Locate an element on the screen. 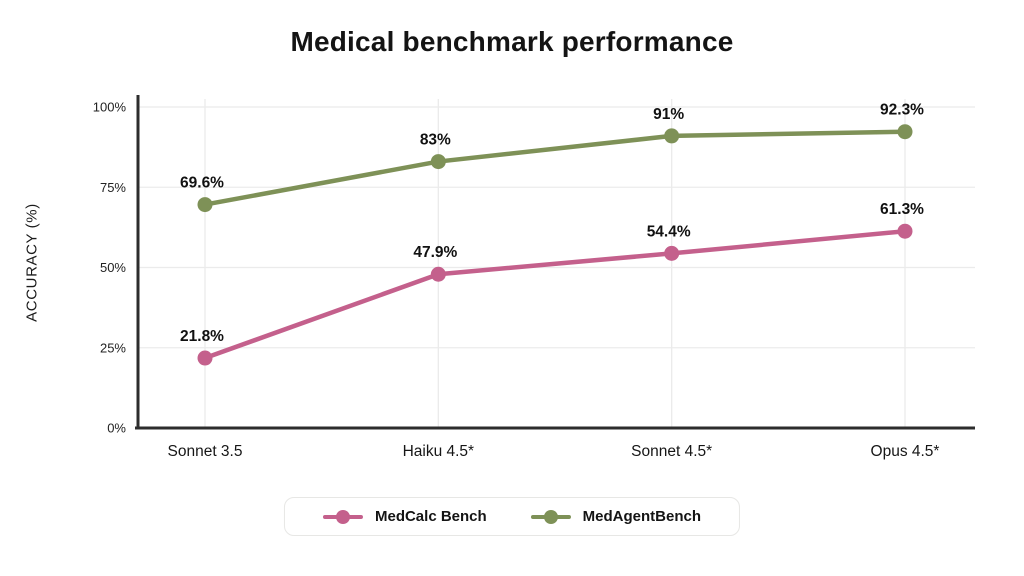  y-tick-label: 100% is located at coordinates (110, 107).